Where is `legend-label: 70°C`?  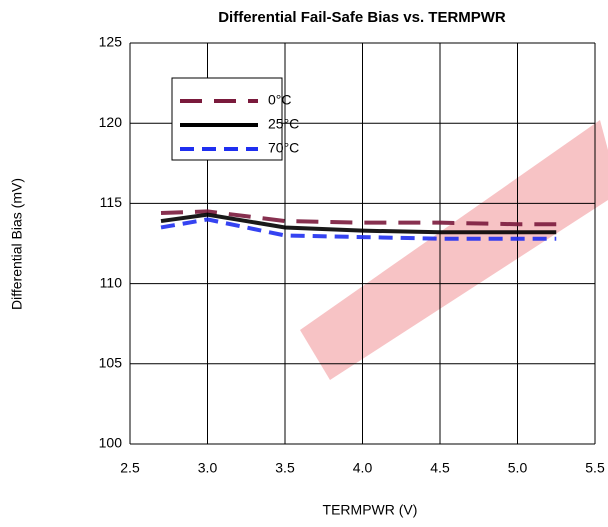 legend-label: 70°C is located at coordinates (283, 148).